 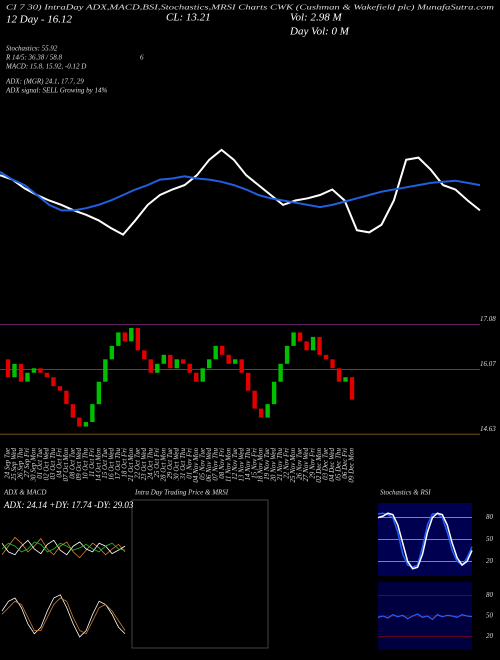 I want to click on x-tick-label: 24 Oct Thu, so click(x=150, y=464).